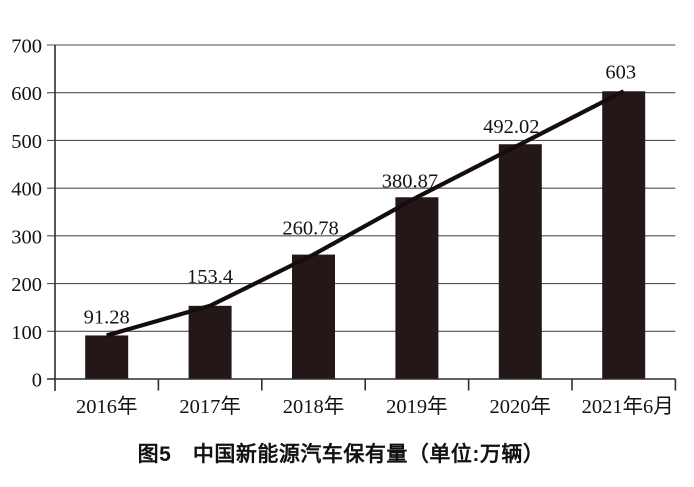  I want to click on x-axis-label: 2016年, so click(107, 406).